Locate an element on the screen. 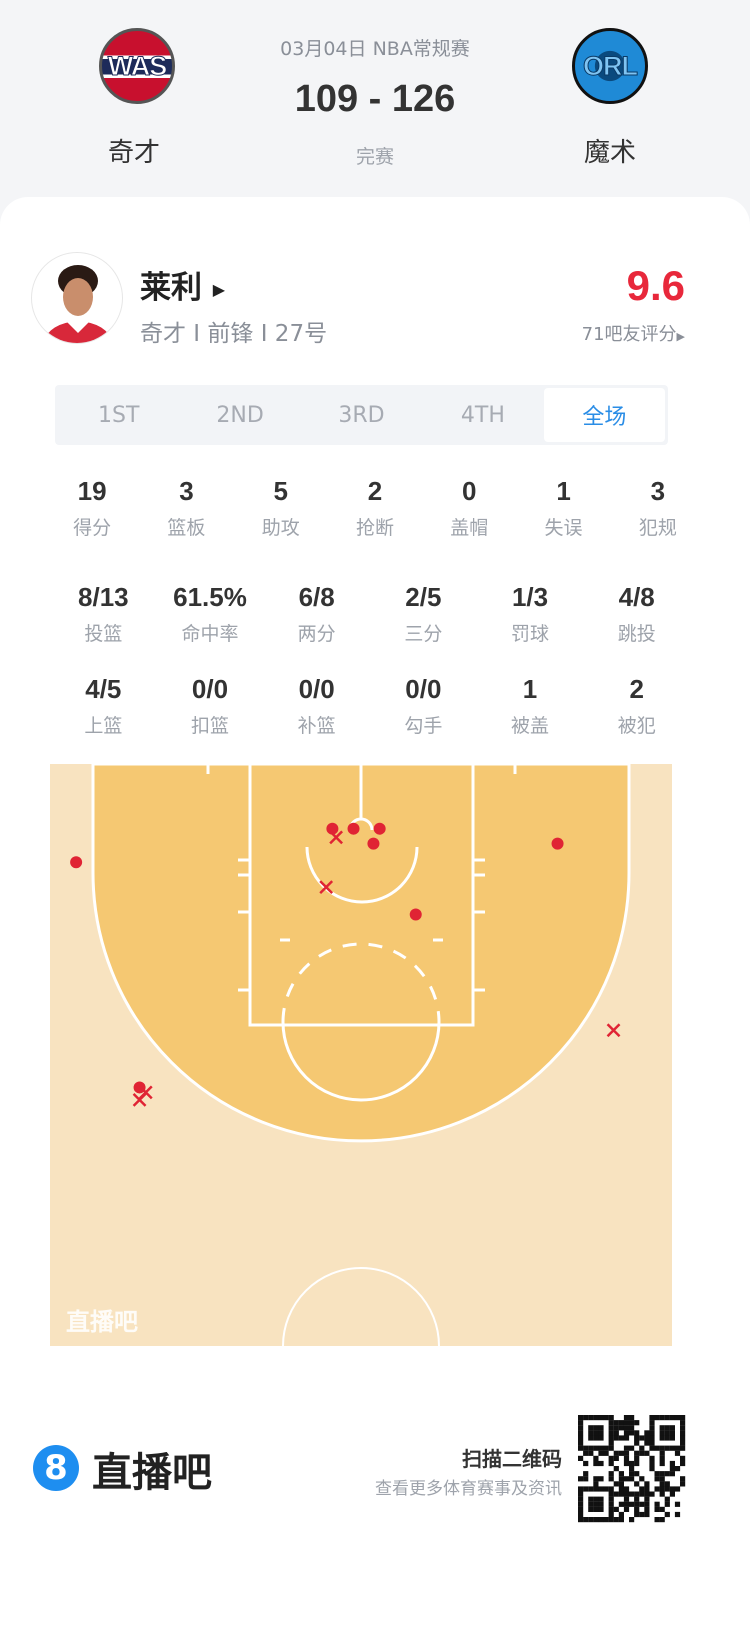 This screenshot has width=750, height=1629. stat-label: 投篮 is located at coordinates (103, 634).